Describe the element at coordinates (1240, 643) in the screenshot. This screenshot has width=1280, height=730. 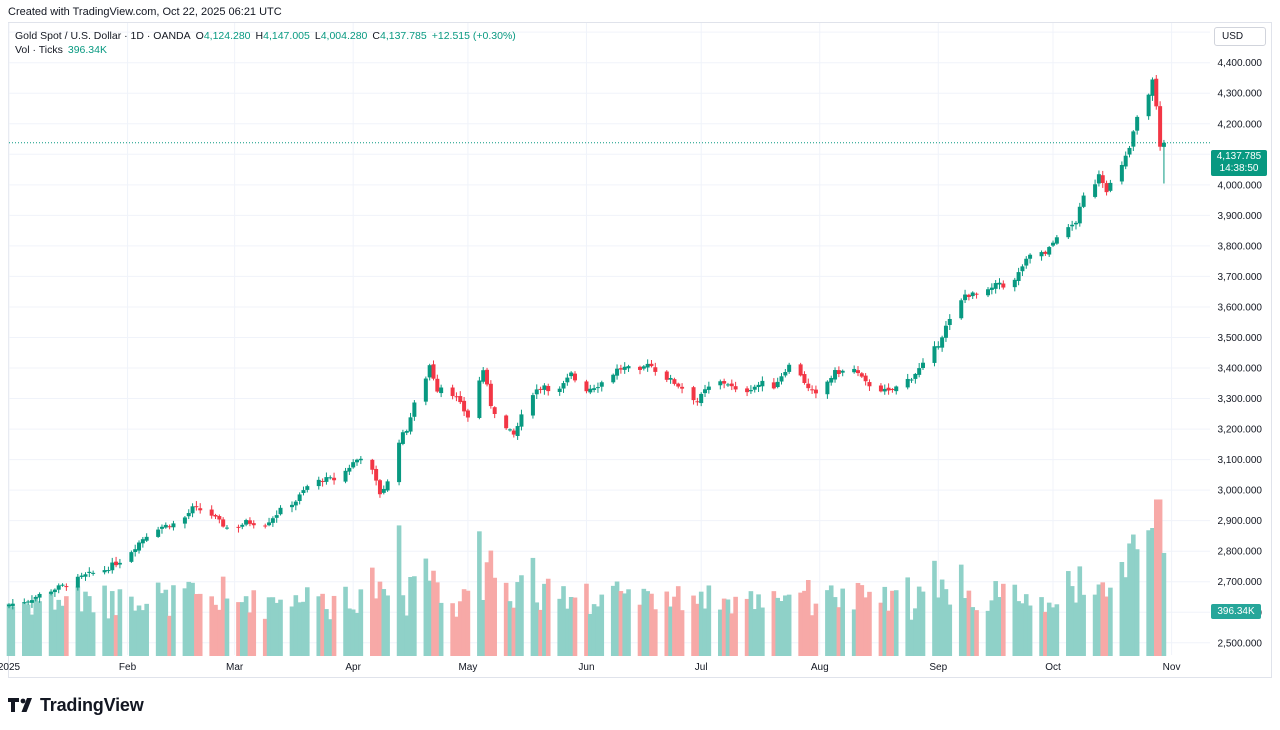
I see `y-tick-label: 2,500.000` at that location.